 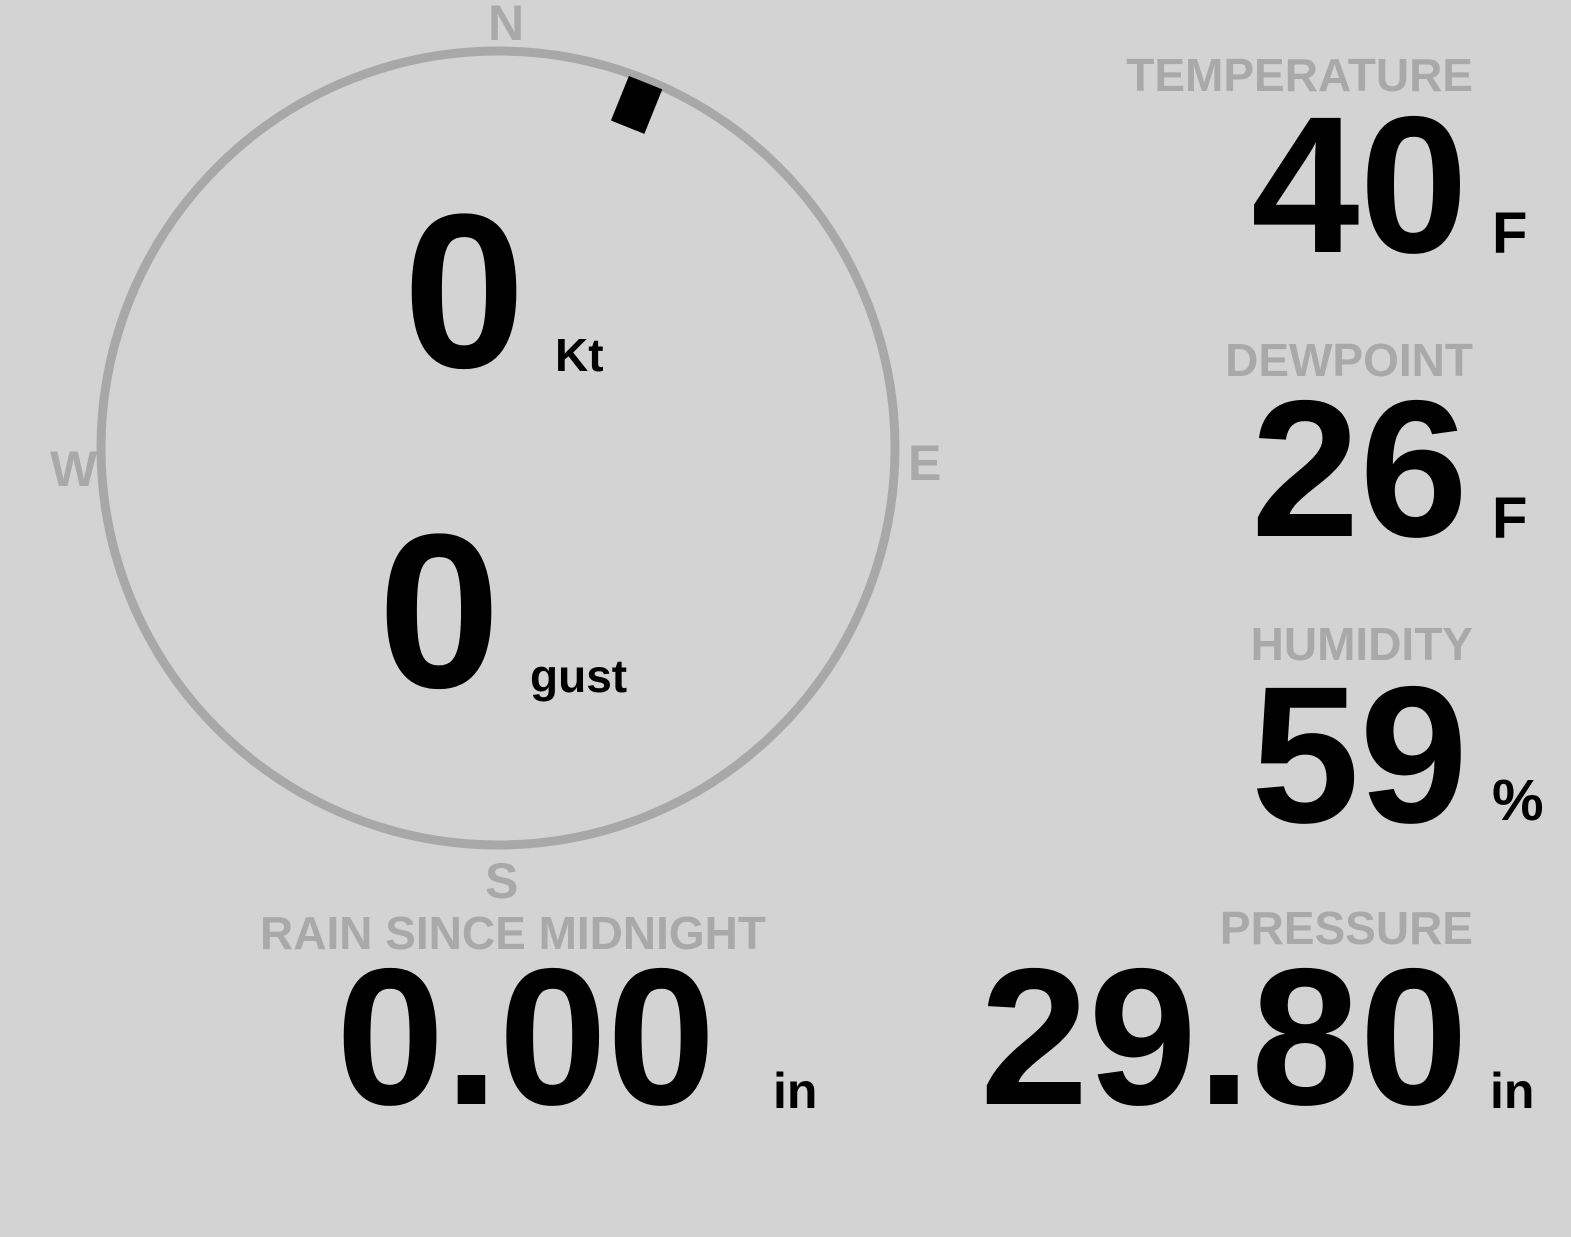 I want to click on rain-unit: in, so click(x=795, y=1091).